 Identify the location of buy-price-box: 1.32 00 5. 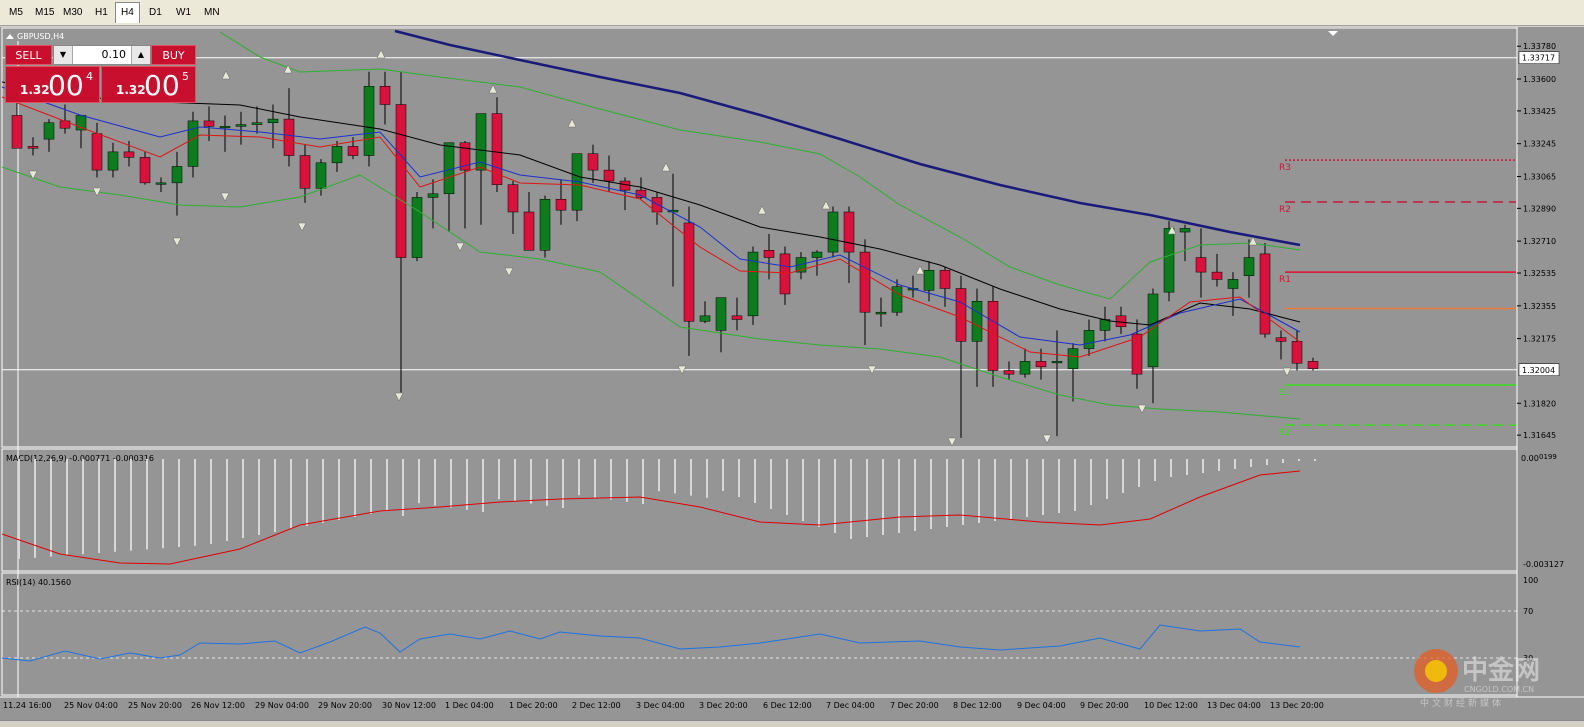
(148, 84).